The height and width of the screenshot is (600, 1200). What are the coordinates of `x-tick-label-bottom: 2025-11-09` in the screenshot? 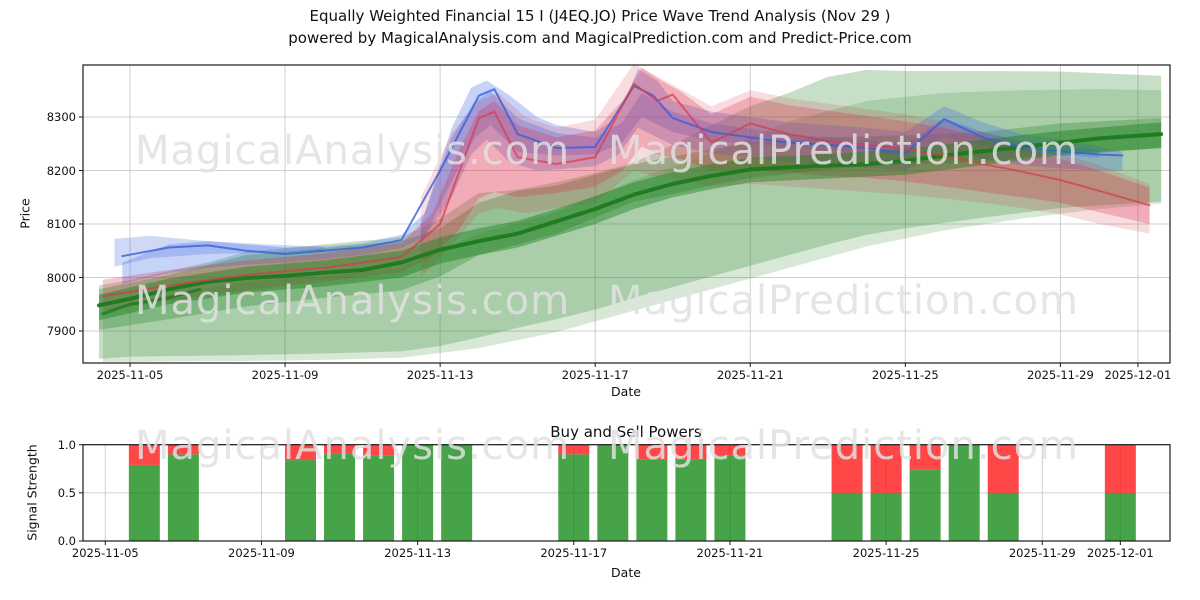 It's located at (261, 553).